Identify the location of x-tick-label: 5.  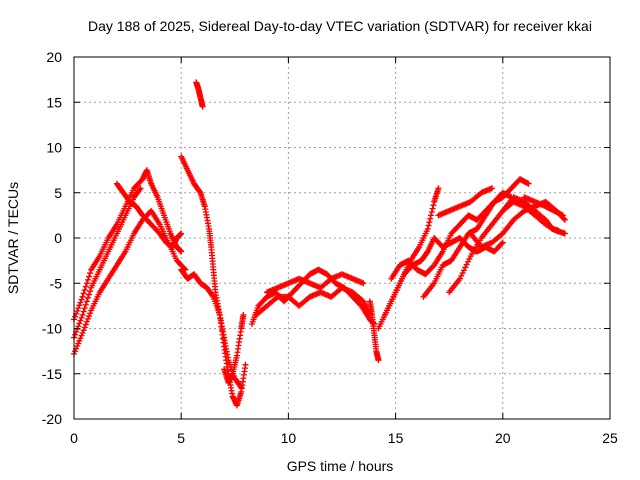
(181, 438).